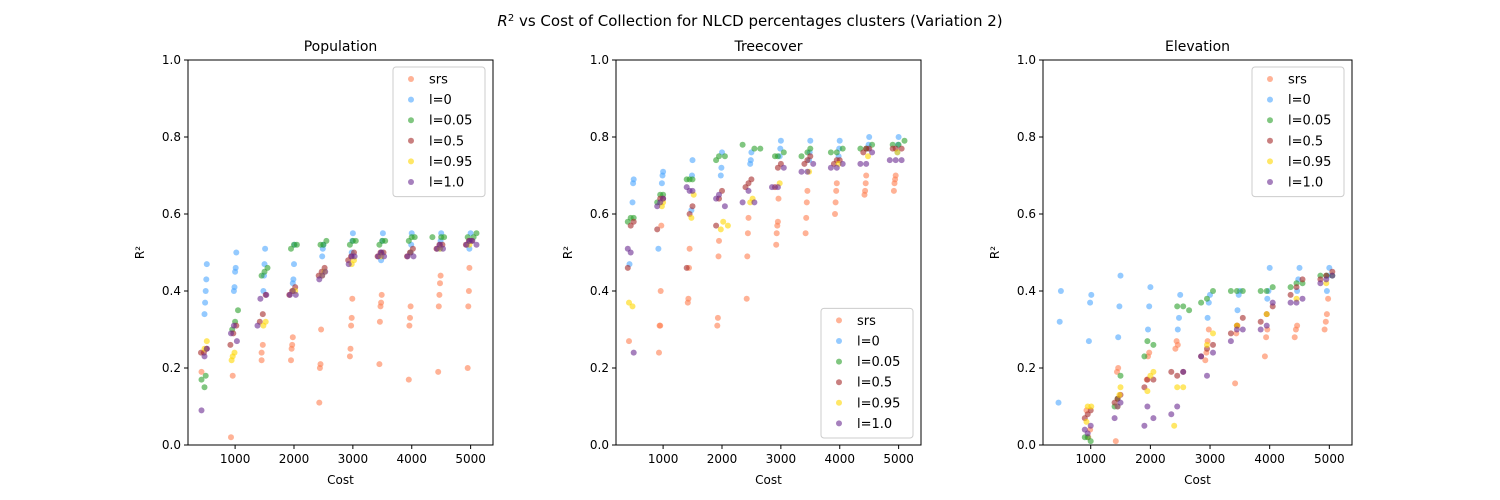  I want to click on y-tick-label: 0.4, so click(599, 291).